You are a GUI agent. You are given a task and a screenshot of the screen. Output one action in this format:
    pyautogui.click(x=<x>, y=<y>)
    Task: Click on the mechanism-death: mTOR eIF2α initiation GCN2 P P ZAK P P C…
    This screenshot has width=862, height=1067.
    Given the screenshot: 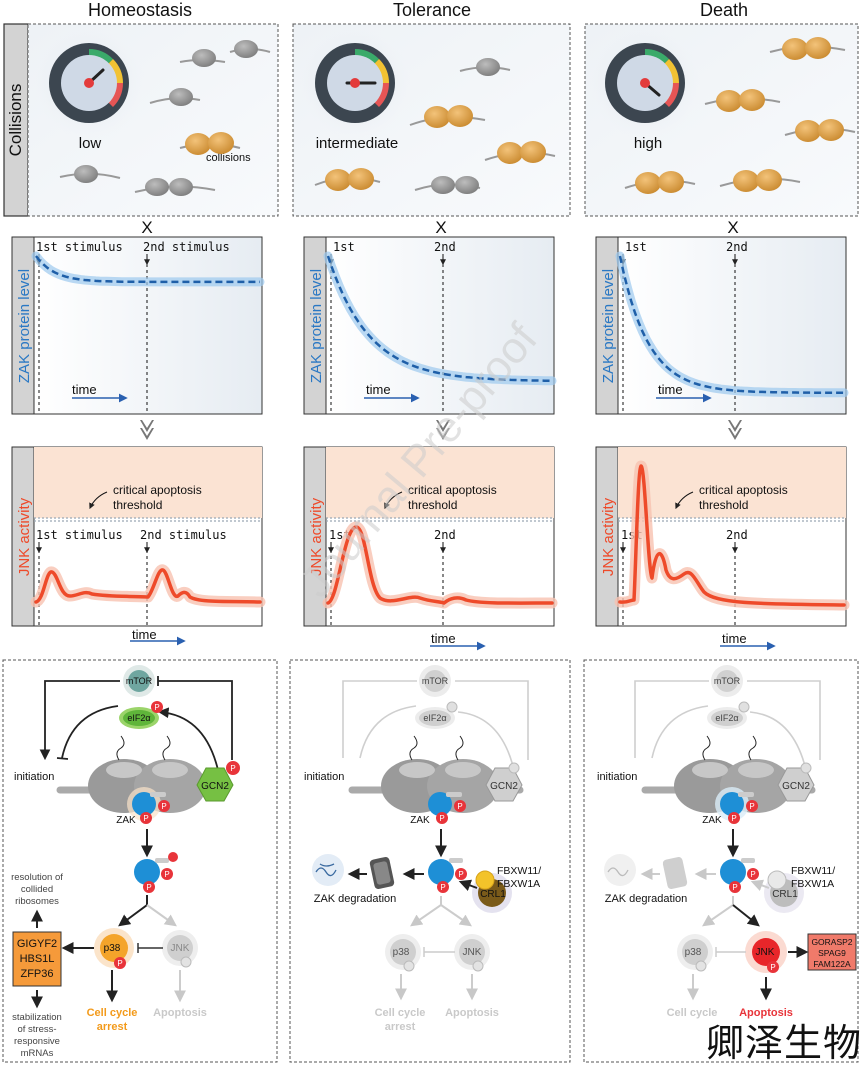 What is the action you would take?
    pyautogui.click(x=727, y=842)
    